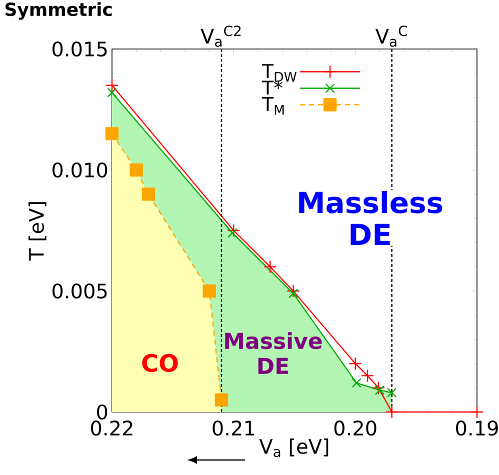  I want to click on ref-line-label: V$_{a}$C2, so click(220, 36).